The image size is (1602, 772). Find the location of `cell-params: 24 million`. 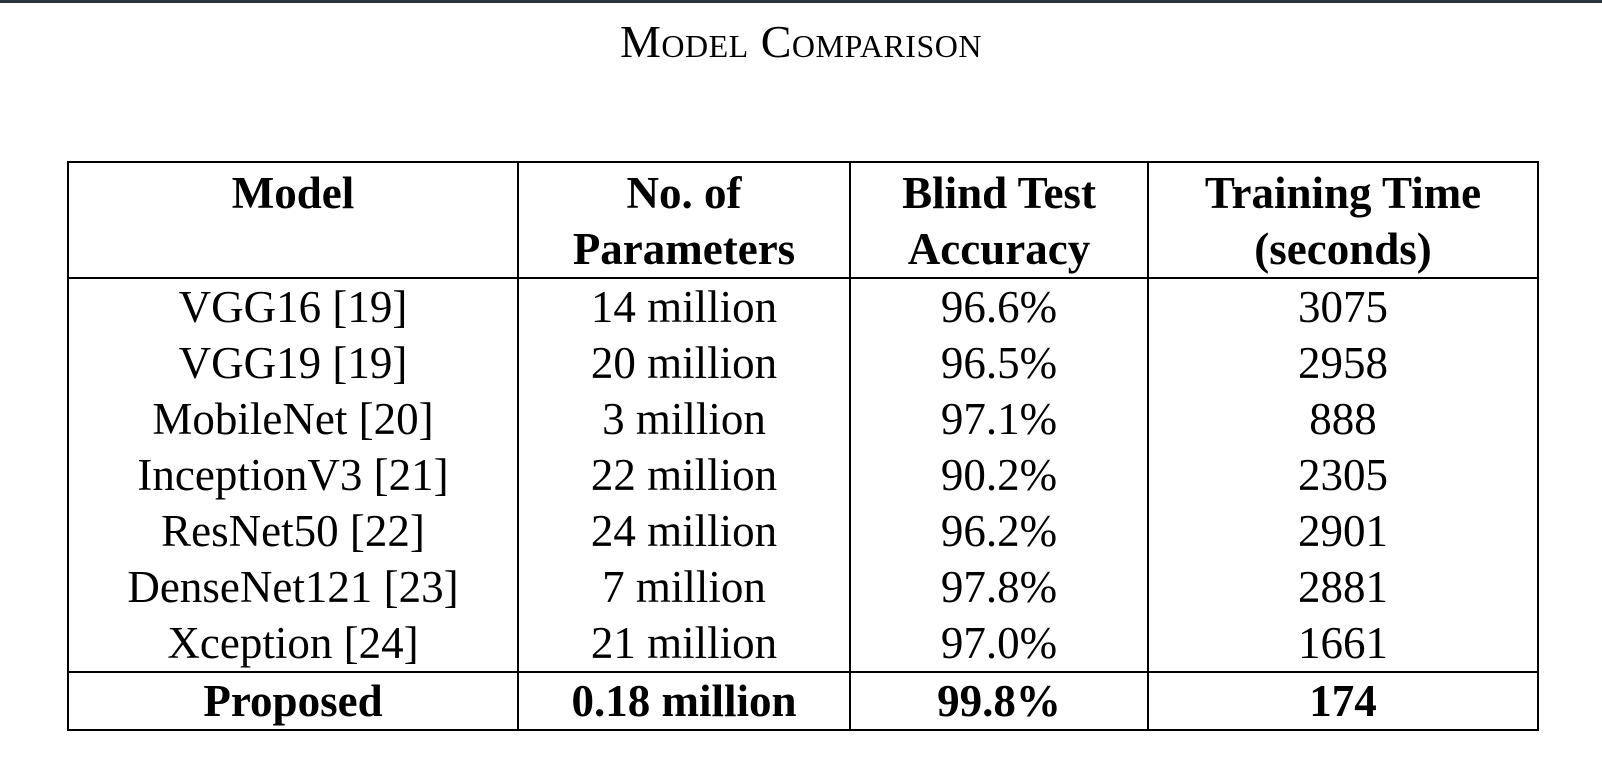

cell-params: 24 million is located at coordinates (684, 531).